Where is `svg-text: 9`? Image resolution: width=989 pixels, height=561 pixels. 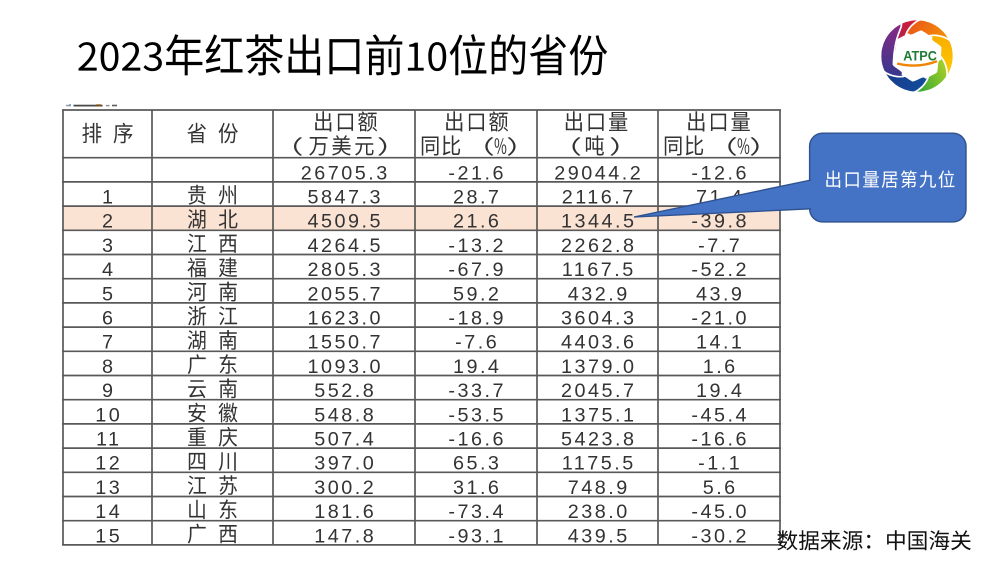
svg-text: 9 is located at coordinates (109, 391).